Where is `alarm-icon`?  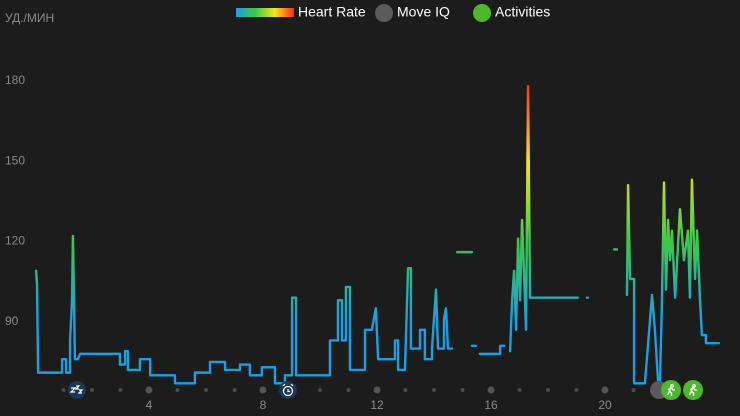 alarm-icon is located at coordinates (288, 390).